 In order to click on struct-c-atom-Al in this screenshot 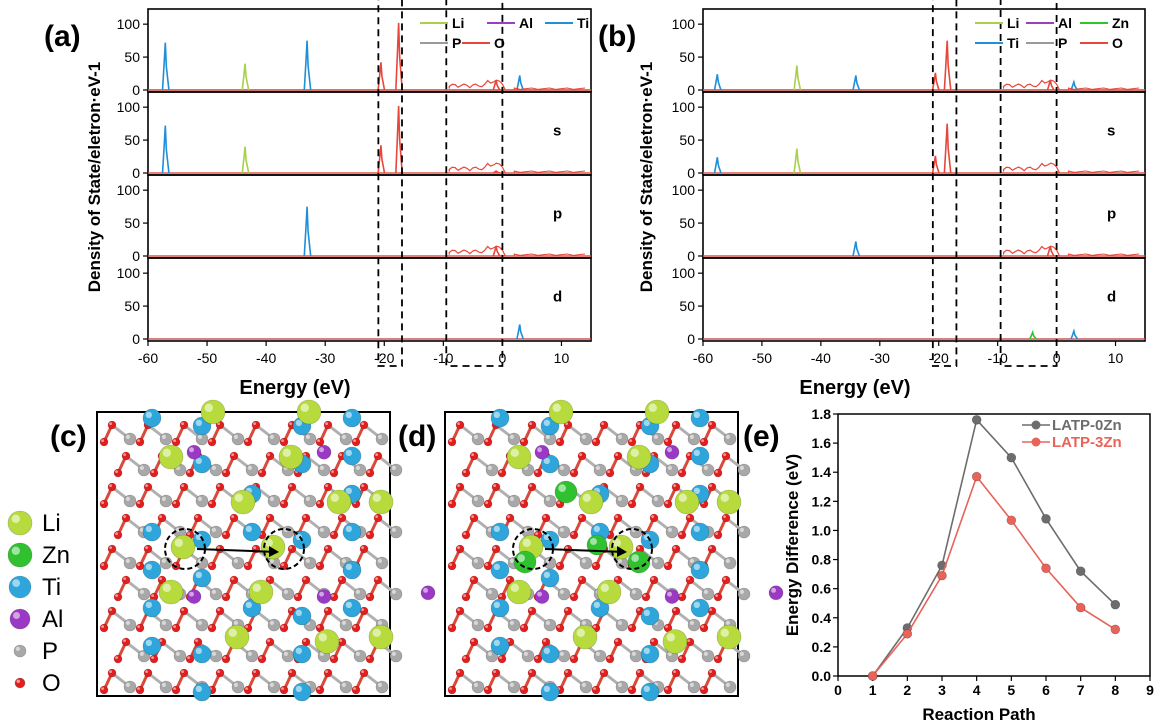, I will do `click(194, 452)`.